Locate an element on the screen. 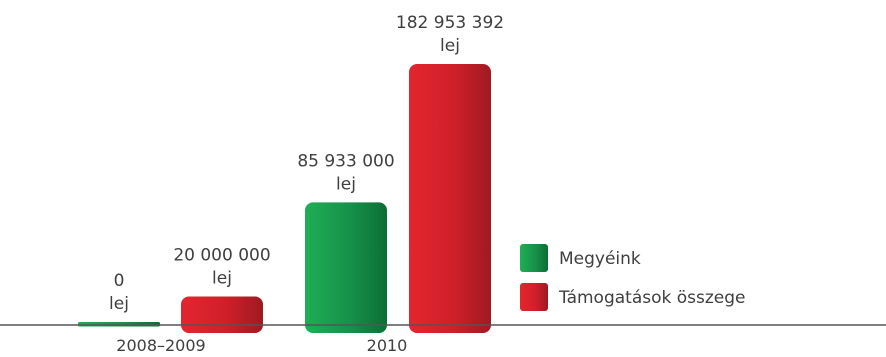  x-tick-label: 2010 is located at coordinates (387, 345).